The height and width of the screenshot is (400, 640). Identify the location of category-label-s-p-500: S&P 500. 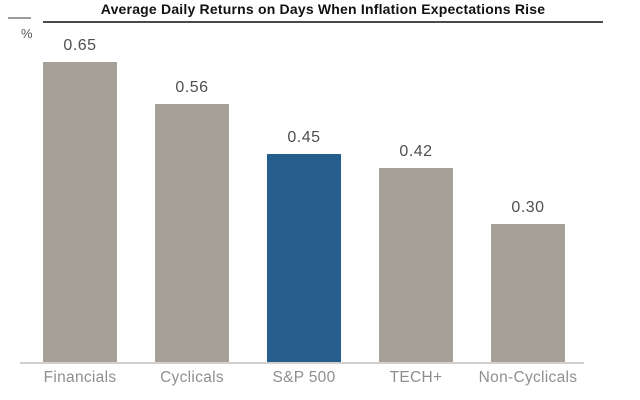
(304, 377).